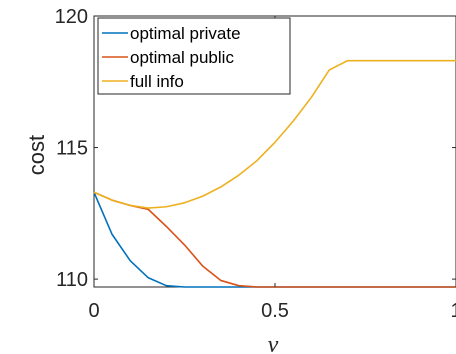 The height and width of the screenshot is (354, 456). I want to click on y-tick-label: 115, so click(72, 149).